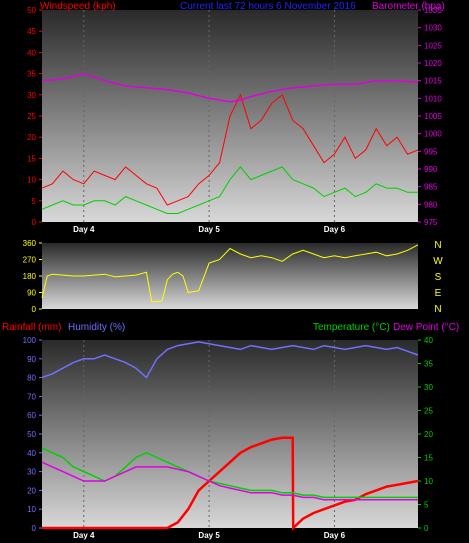 This screenshot has height=543, width=469. I want to click on left-tick-label: 100, so click(30, 340).